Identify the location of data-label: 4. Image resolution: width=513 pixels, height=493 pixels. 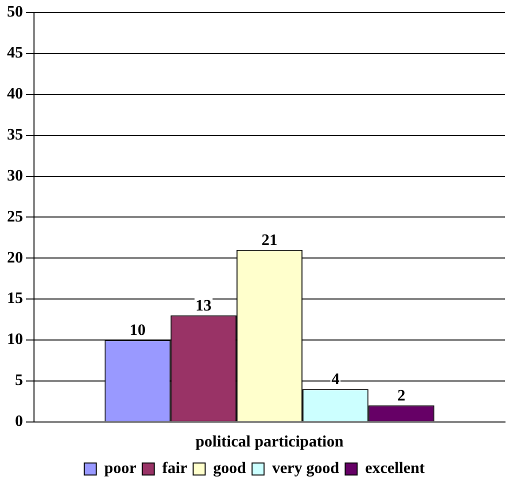
(335, 379).